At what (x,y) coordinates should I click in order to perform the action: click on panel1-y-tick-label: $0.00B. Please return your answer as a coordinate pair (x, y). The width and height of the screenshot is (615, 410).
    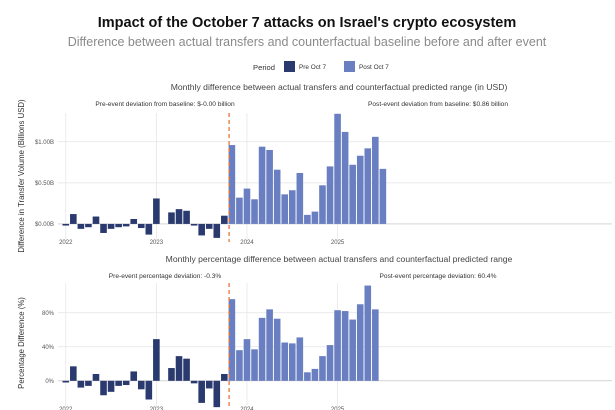
    Looking at the image, I should click on (44, 225).